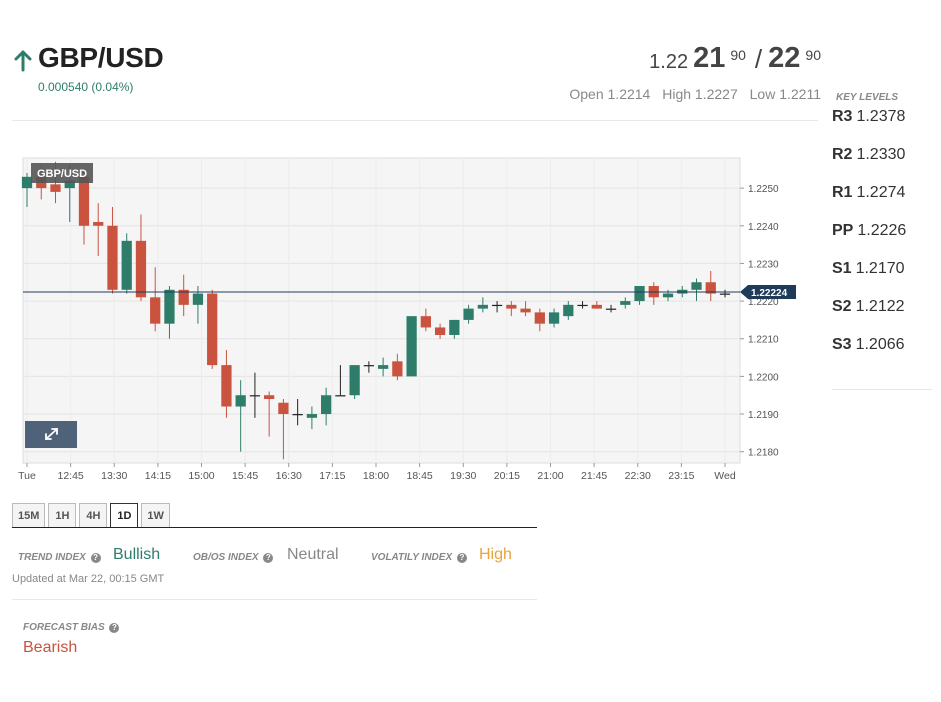 This screenshot has height=702, width=941. What do you see at coordinates (29, 515) in the screenshot?
I see `timeframe-15m-button: 15M` at bounding box center [29, 515].